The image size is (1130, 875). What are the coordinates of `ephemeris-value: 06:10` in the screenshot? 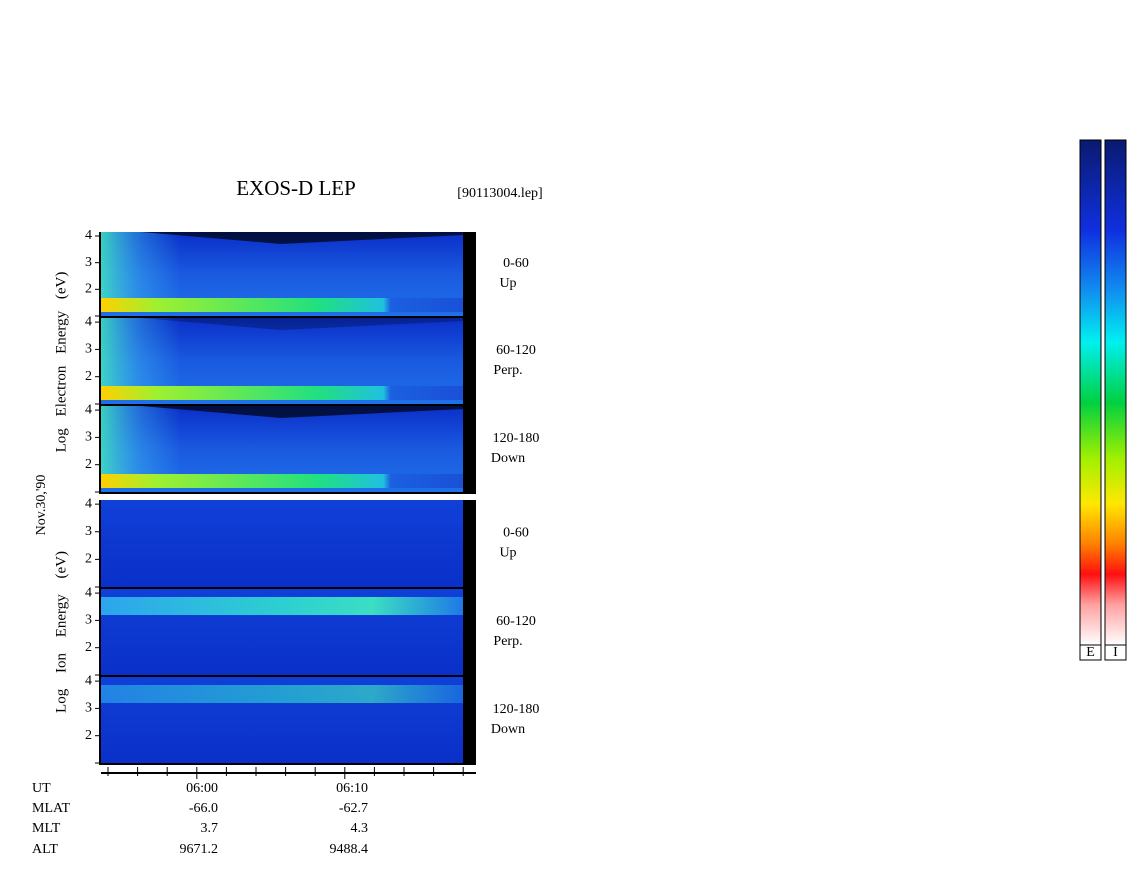 It's located at (352, 788).